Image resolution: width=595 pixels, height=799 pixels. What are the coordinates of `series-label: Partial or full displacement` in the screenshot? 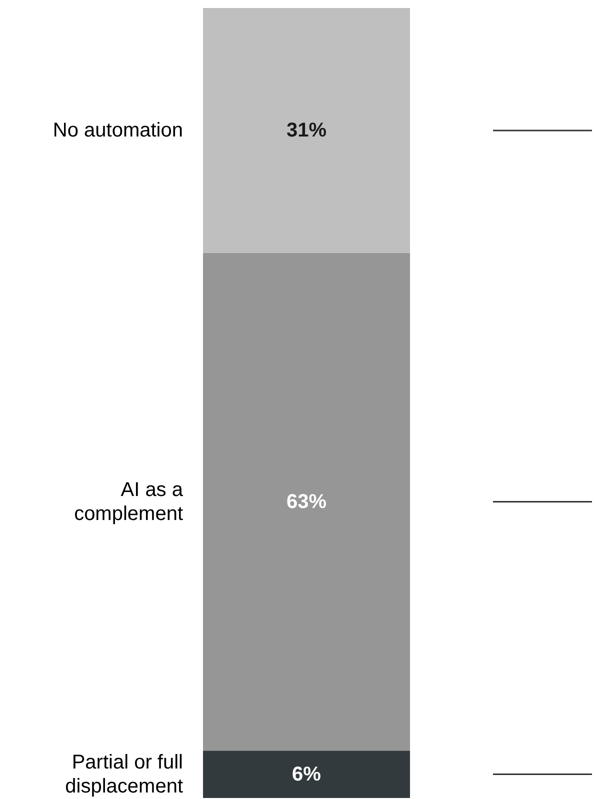 It's located at (124, 774).